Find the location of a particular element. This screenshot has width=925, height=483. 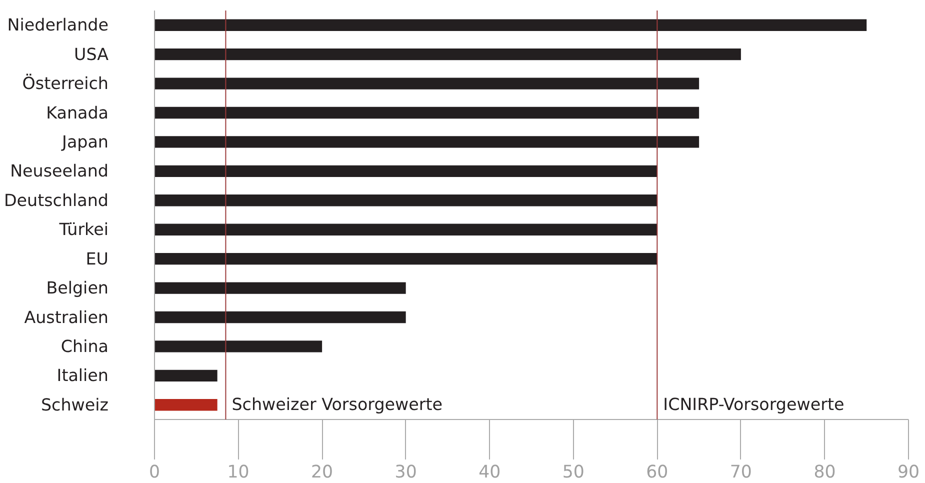

x-tick-label: 10 is located at coordinates (238, 472).